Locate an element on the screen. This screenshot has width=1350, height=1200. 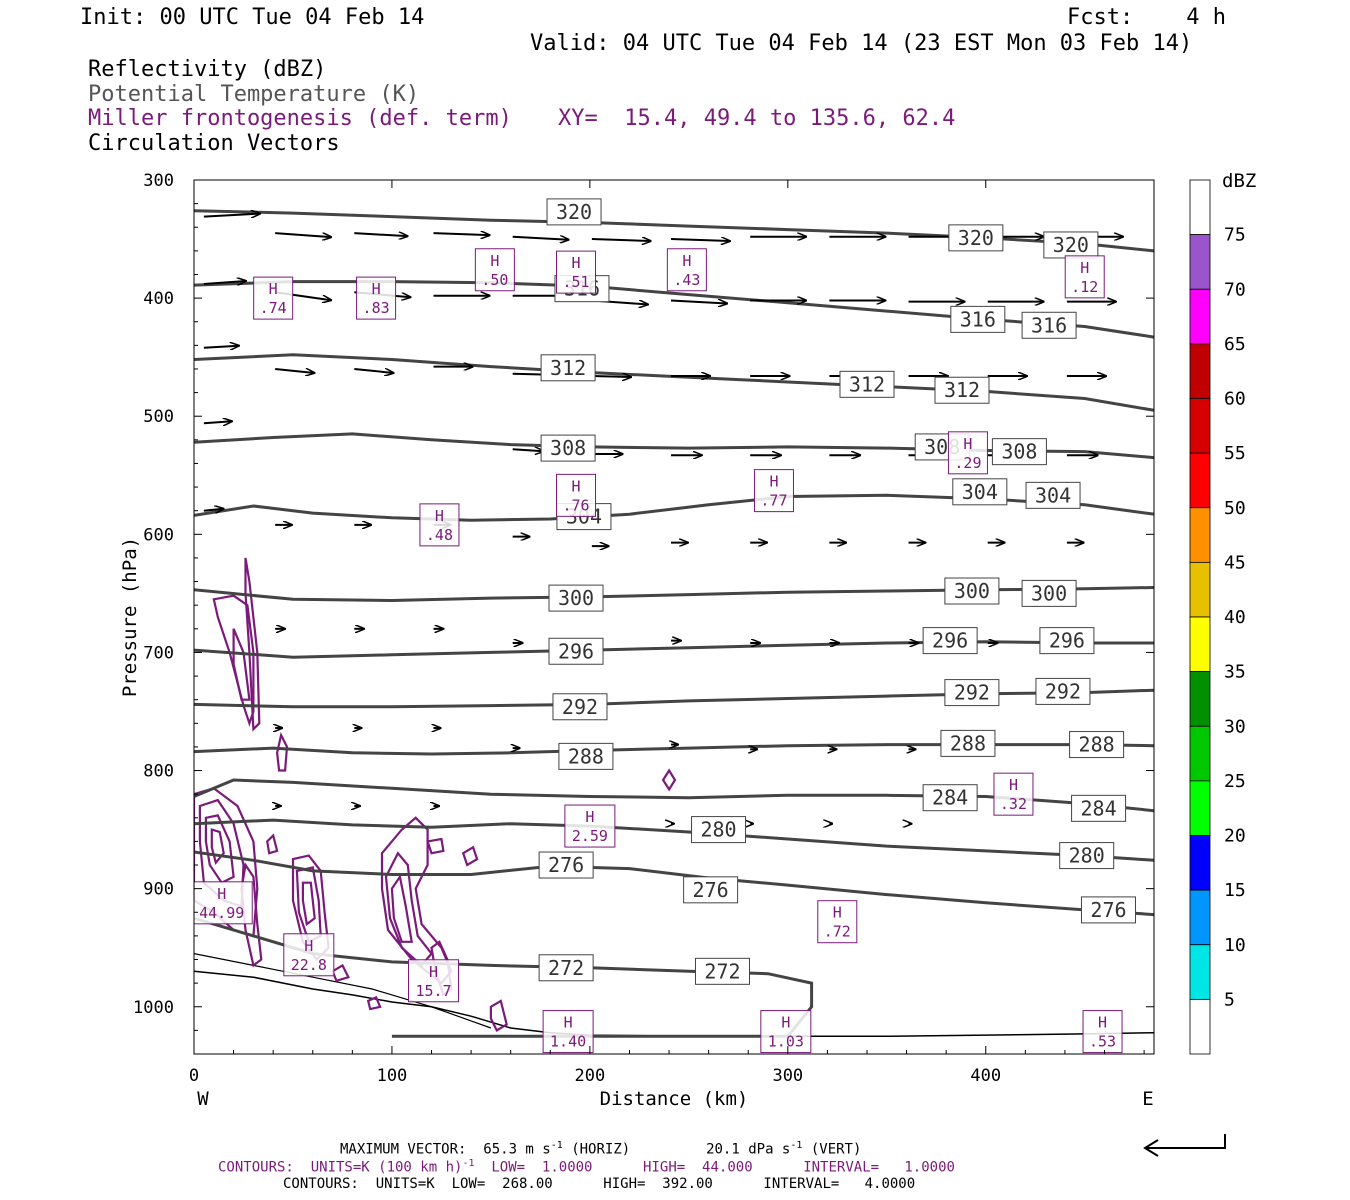
colorbar-title: dBZ is located at coordinates (1239, 181).